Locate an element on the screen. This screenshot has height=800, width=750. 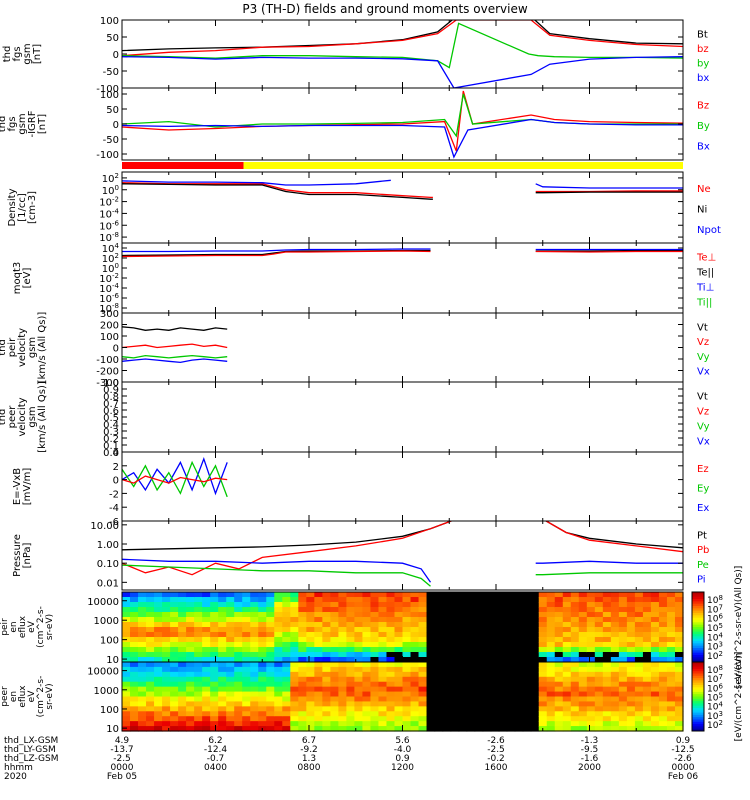
y-tick-label: -100 is located at coordinates (107, 89).